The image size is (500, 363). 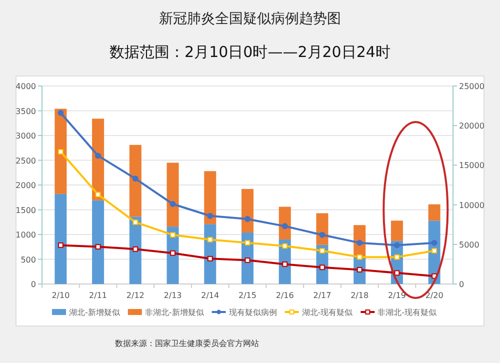 What do you see at coordinates (61, 295) in the screenshot?
I see `x-tick-label: 2/10` at bounding box center [61, 295].